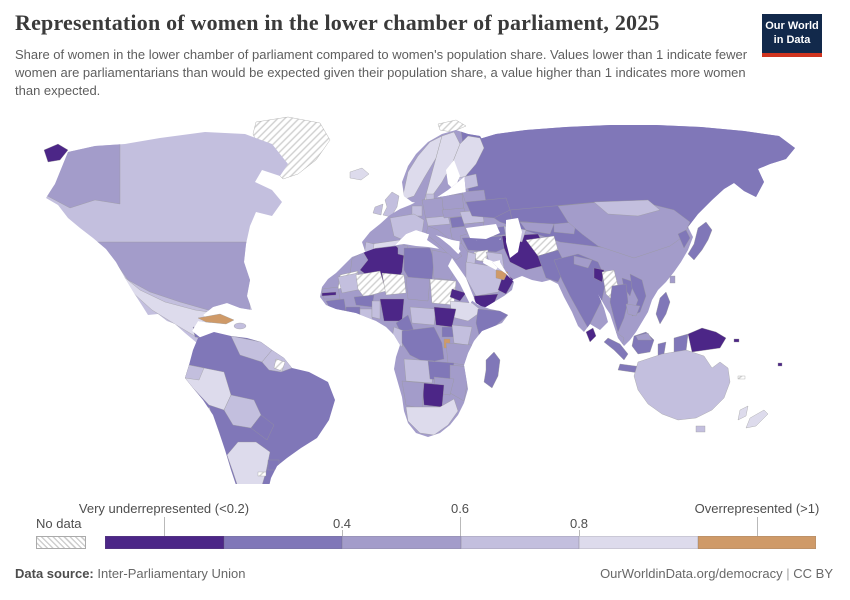 The image size is (850, 600). I want to click on country-uganda, so click(448, 332).